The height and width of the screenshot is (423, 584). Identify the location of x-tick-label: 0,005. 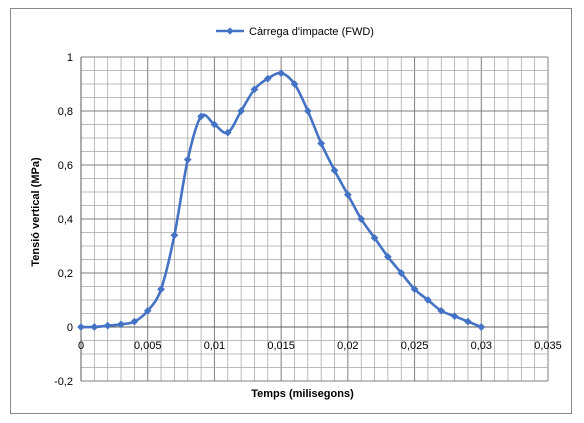
(148, 346).